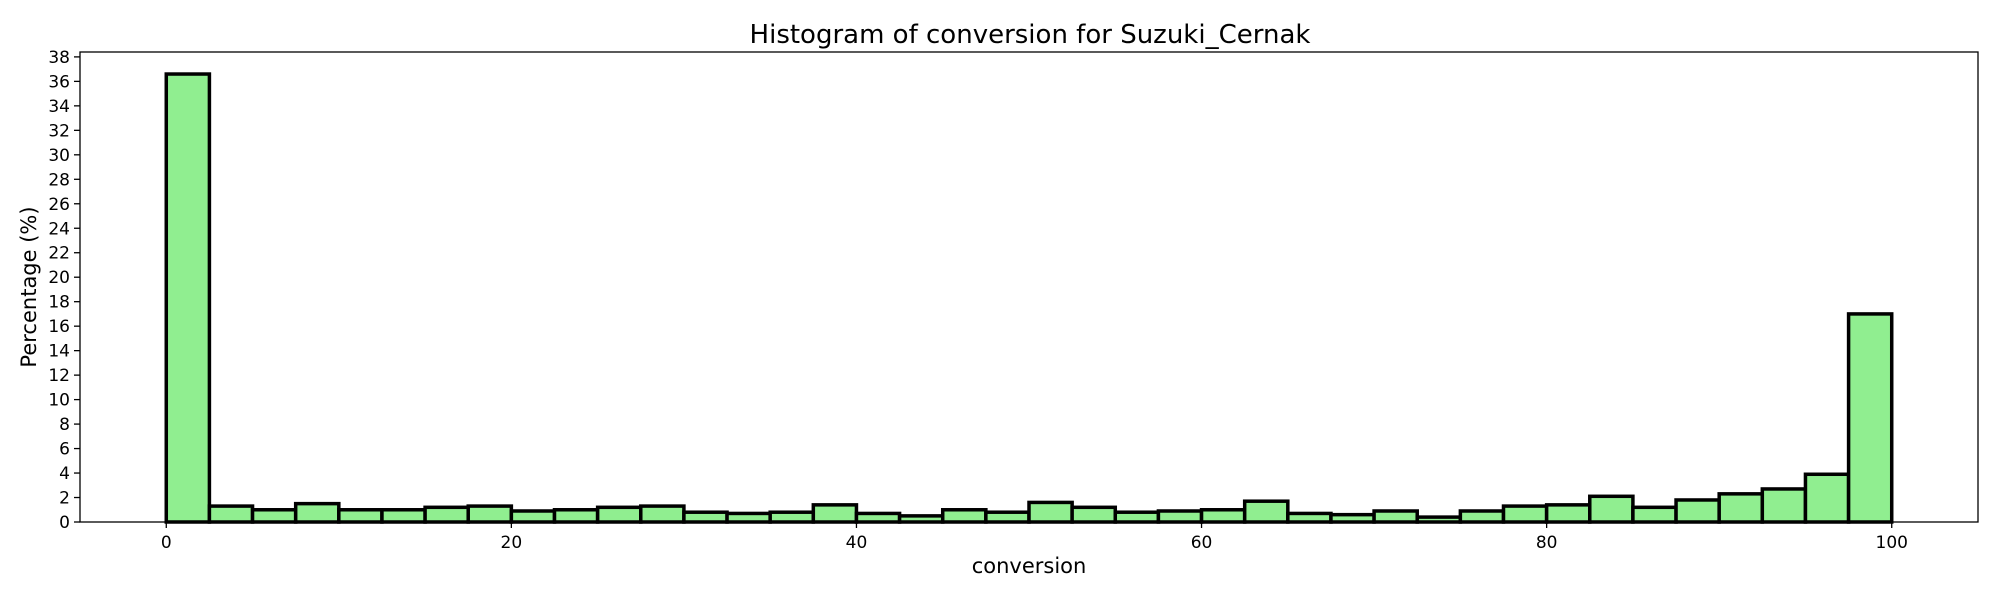  I want to click on x-tick-label: 20, so click(512, 543).